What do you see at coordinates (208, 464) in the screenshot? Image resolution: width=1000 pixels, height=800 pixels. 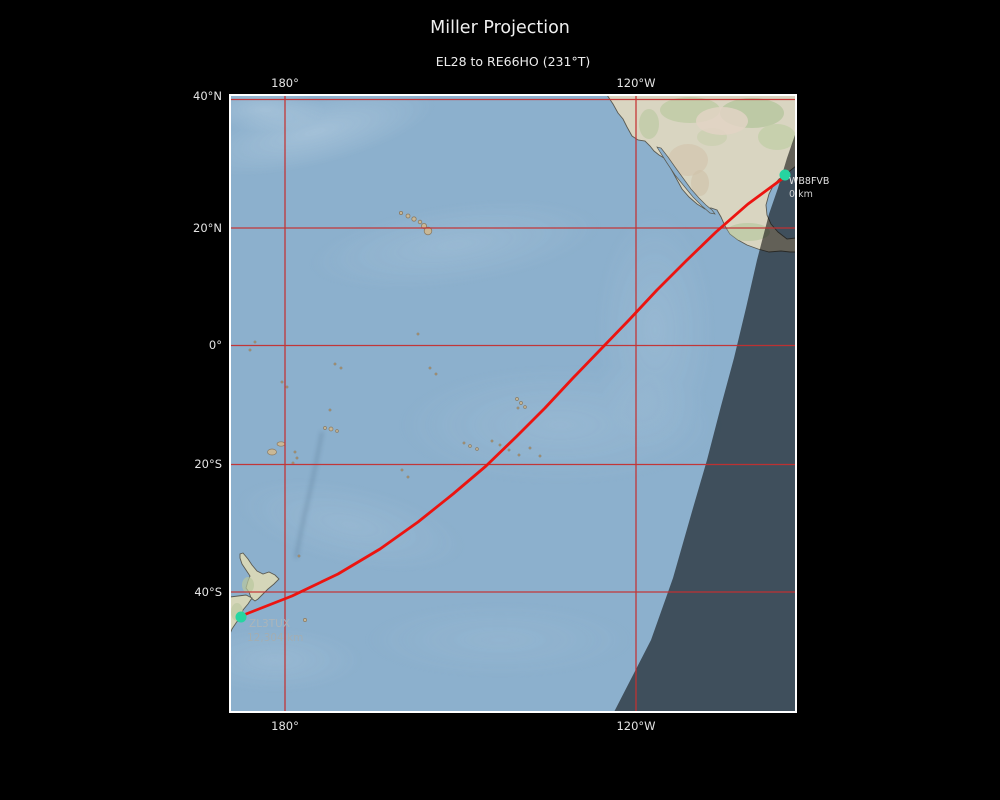 I see `tick-left-20s: 20°S` at bounding box center [208, 464].